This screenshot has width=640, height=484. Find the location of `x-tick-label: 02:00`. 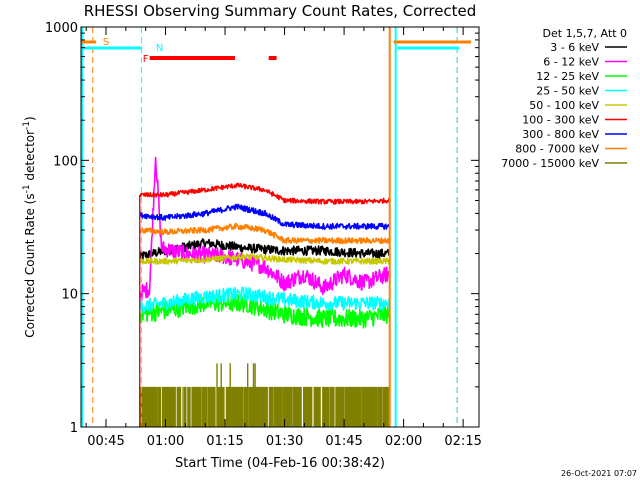

x-tick-label: 02:00 is located at coordinates (403, 441).